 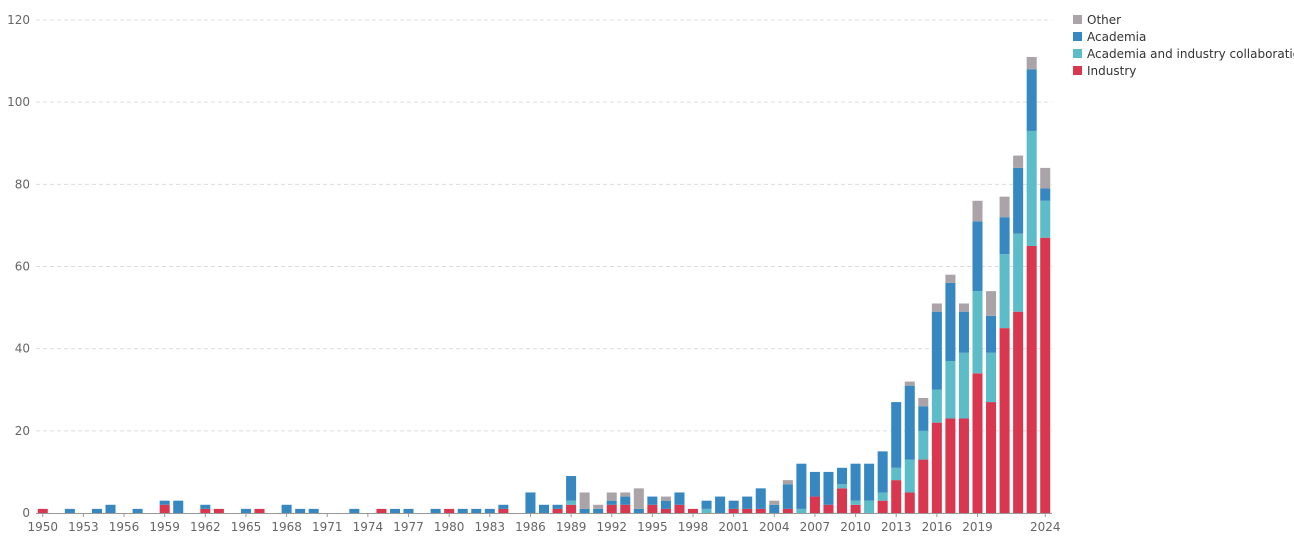 What do you see at coordinates (1045, 527) in the screenshot?
I see `x-tick-label: 2024` at bounding box center [1045, 527].